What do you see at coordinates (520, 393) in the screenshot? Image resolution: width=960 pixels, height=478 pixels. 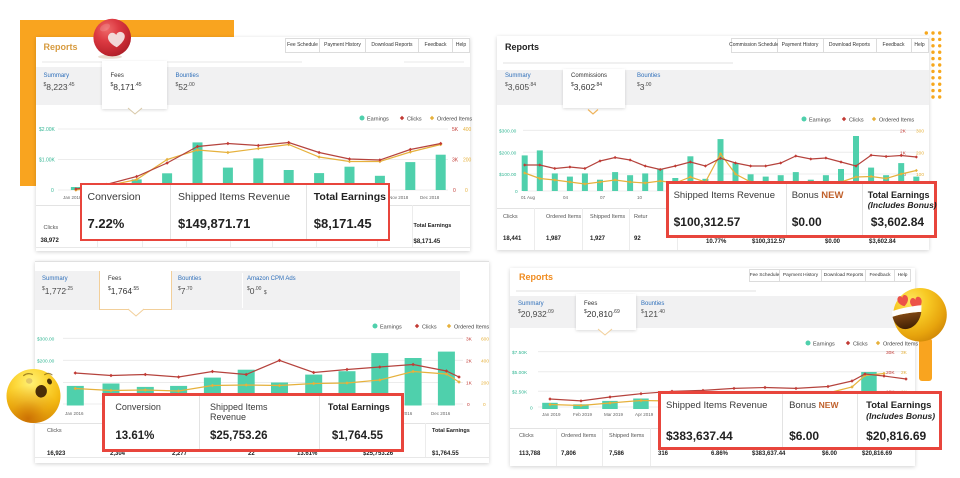 I see `svg-text: $2.50K` at bounding box center [520, 393].